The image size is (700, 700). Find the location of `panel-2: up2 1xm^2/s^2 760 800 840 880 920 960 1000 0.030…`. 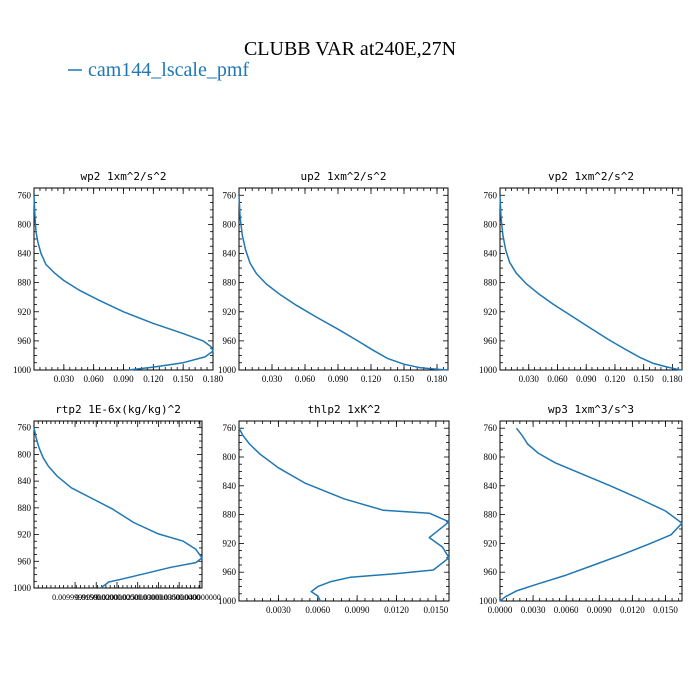

panel-2: up2 1xm^2/s^2 760 800 840 880 920 960 1000 0.030… is located at coordinates (333, 277).